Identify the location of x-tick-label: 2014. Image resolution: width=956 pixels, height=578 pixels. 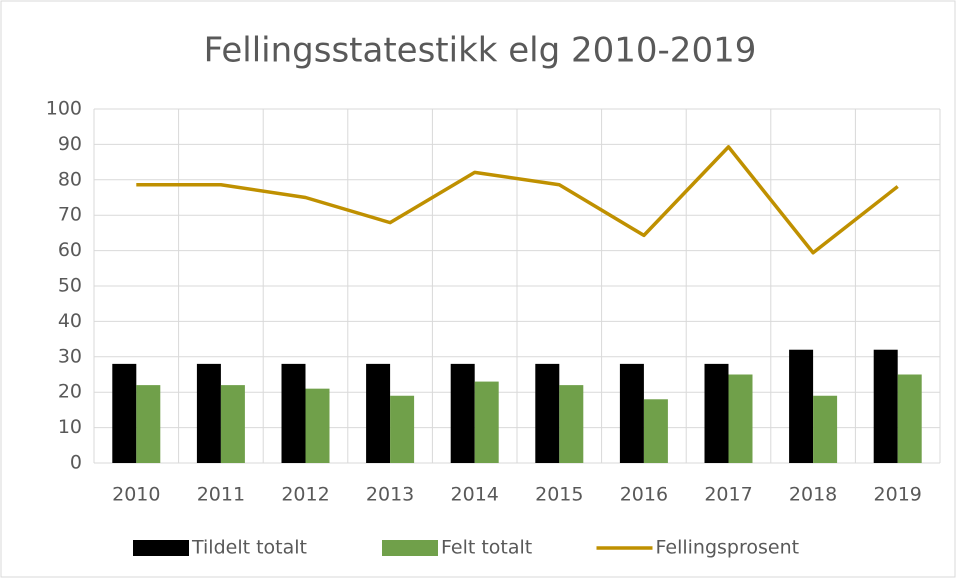
(475, 495).